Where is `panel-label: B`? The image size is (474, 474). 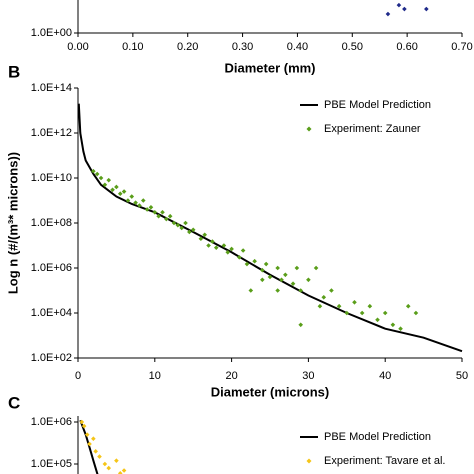
panel-label: B is located at coordinates (14, 71).